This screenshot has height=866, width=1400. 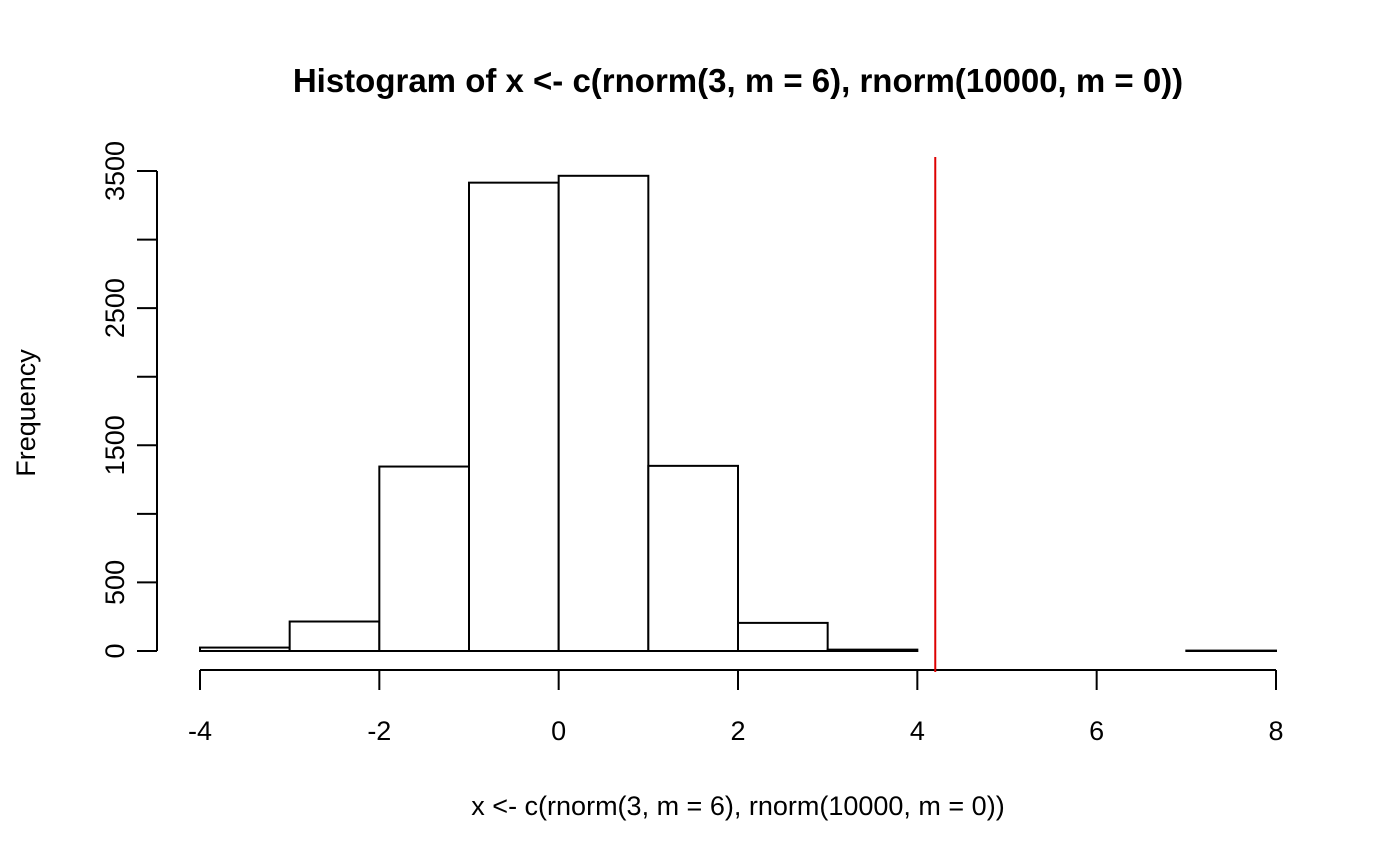 I want to click on x-tick-label-1: -2, so click(x=379, y=731).